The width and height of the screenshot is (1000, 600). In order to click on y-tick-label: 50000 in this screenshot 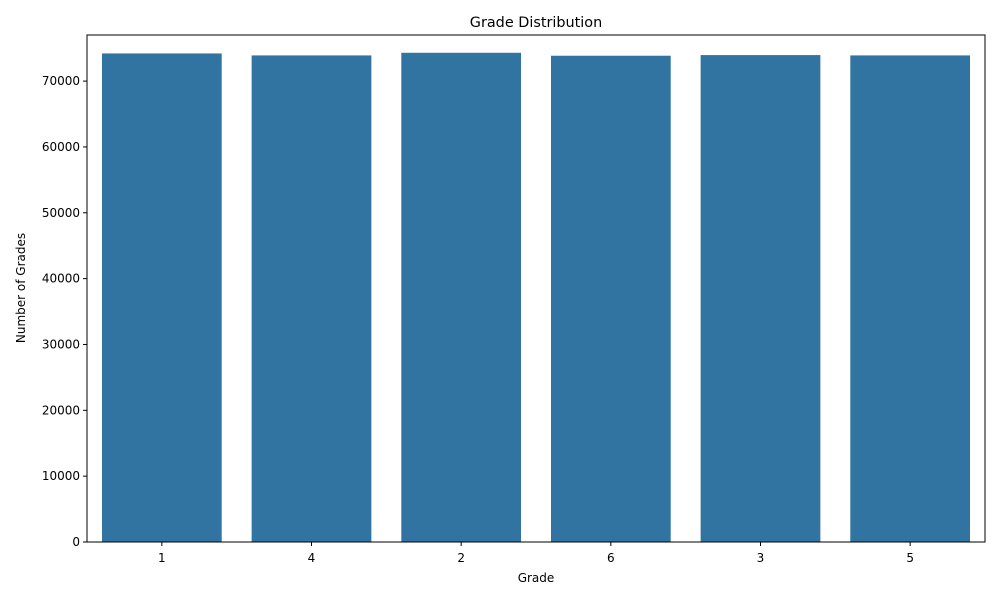, I will do `click(61, 213)`.